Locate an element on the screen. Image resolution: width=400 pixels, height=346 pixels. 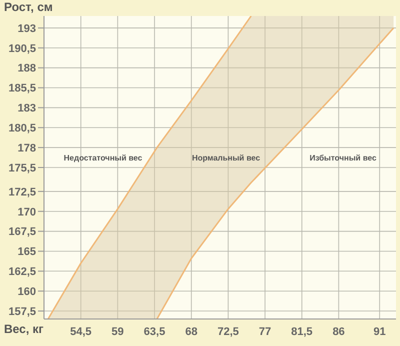
y-tick-label: 165 is located at coordinates (27, 252).